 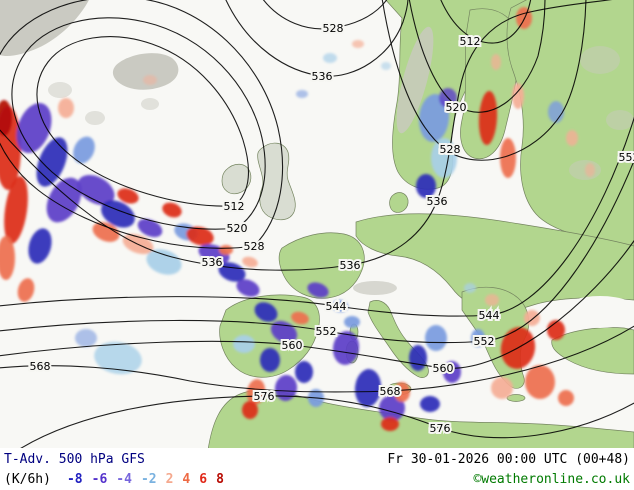 I want to click on contour-line-512-trough, so click(x=486, y=22).